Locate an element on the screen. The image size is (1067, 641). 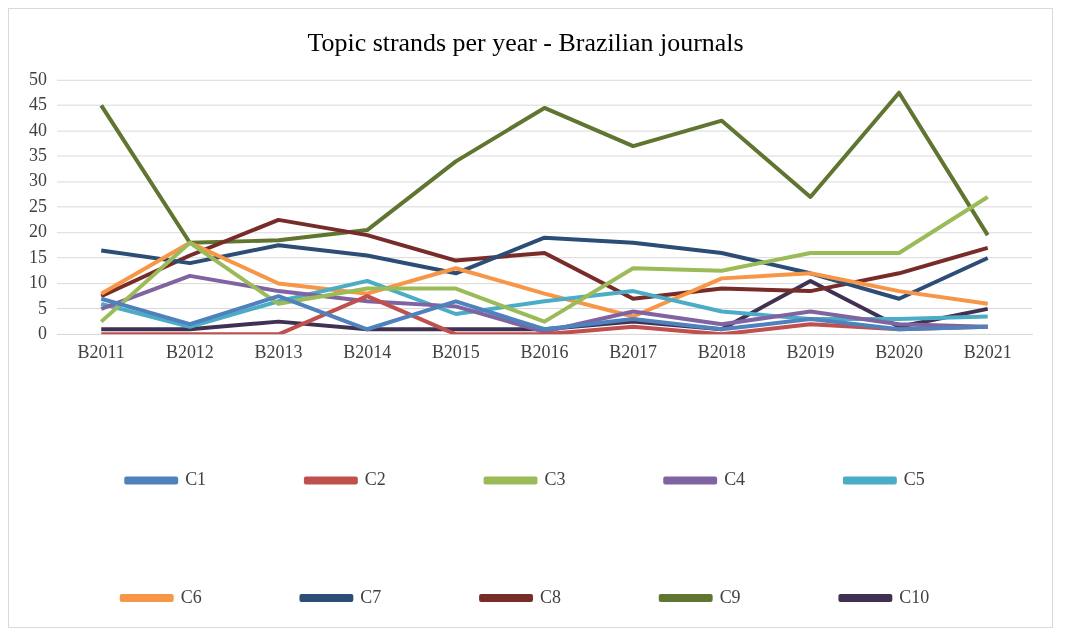
x-tick-label: B2011 is located at coordinates (101, 351).